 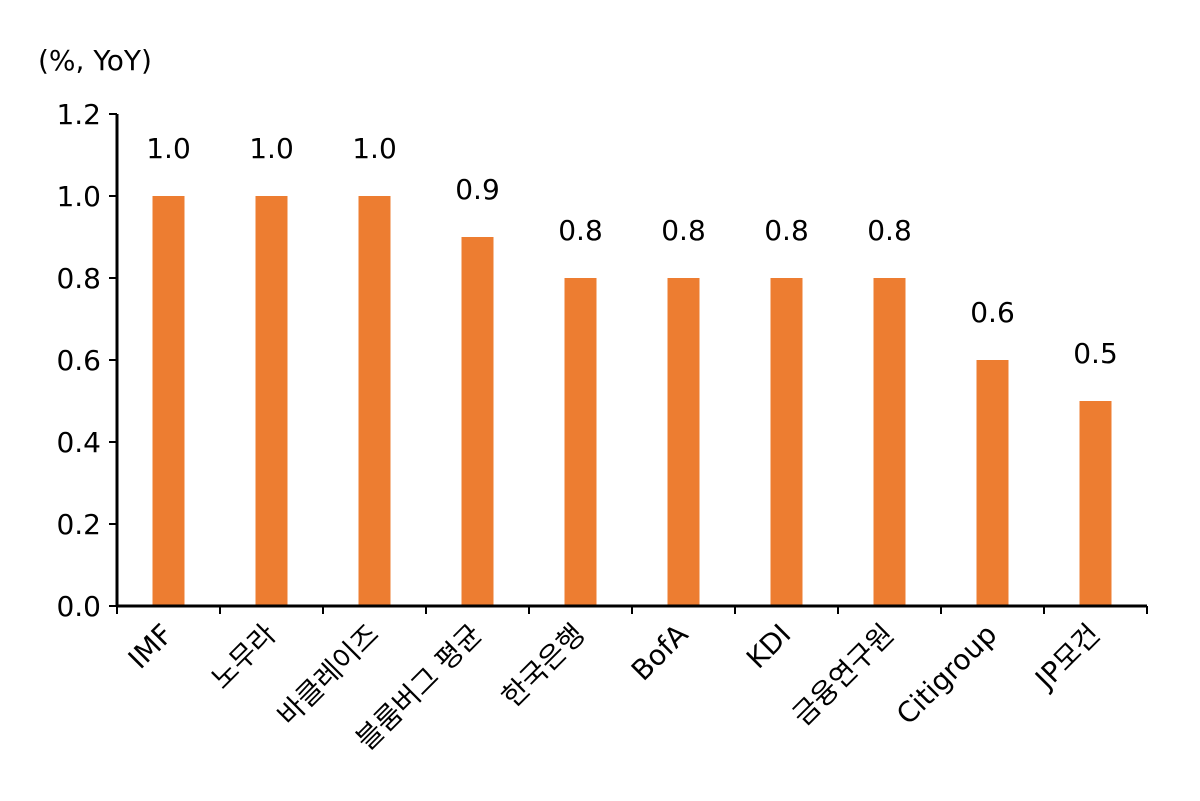 What do you see at coordinates (95, 60) in the screenshot?
I see `y-axis-unit-label: (%, YoY)` at bounding box center [95, 60].